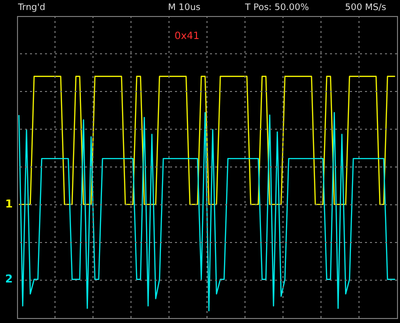 The width and height of the screenshot is (400, 323). Describe the element at coordinates (366, 8) in the screenshot. I see `text: 500 MS/s` at that location.